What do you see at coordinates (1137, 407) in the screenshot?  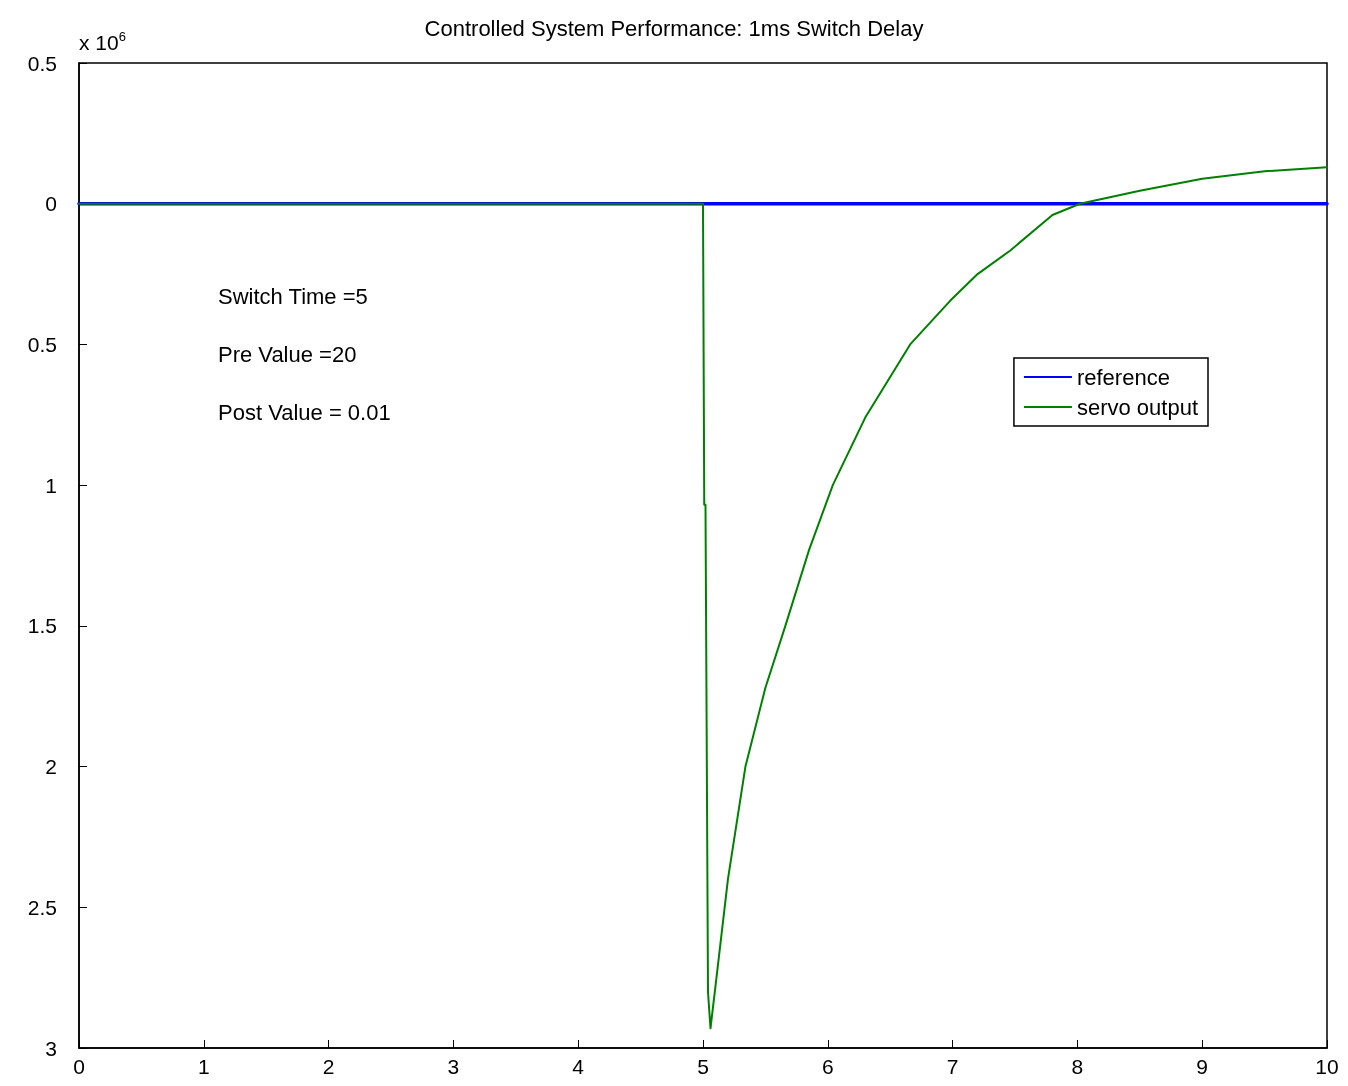 I see `legend-label: servo output` at bounding box center [1137, 407].